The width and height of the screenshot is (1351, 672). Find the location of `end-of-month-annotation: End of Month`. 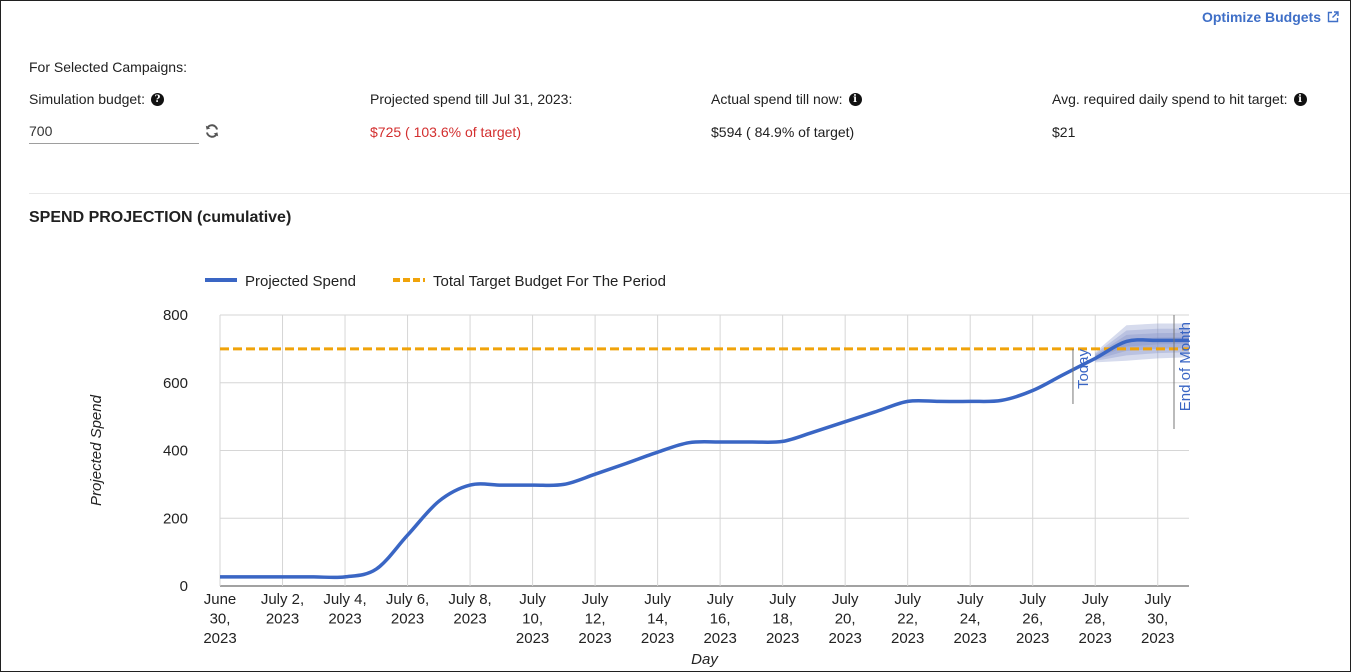

end-of-month-annotation: End of Month is located at coordinates (1185, 366).